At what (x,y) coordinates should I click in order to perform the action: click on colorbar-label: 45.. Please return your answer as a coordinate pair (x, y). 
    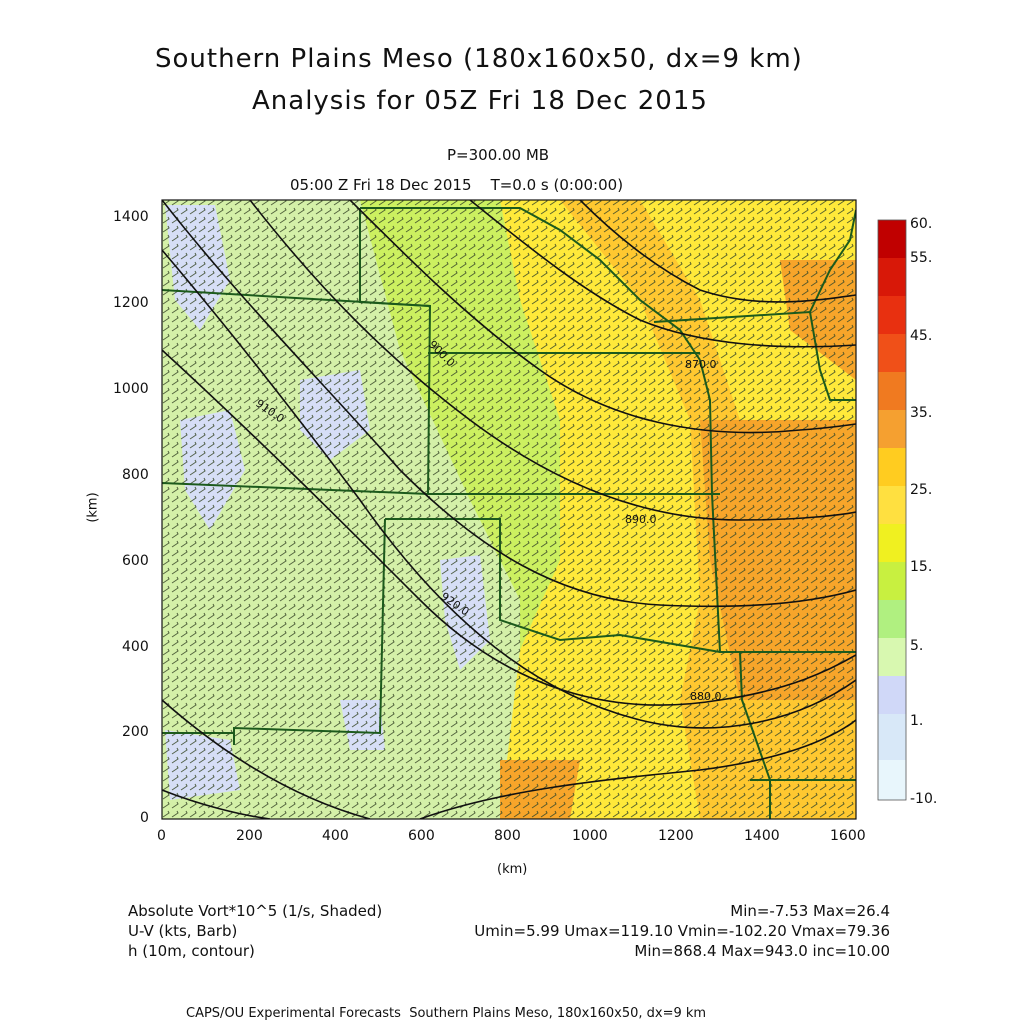
    Looking at the image, I should click on (921, 336).